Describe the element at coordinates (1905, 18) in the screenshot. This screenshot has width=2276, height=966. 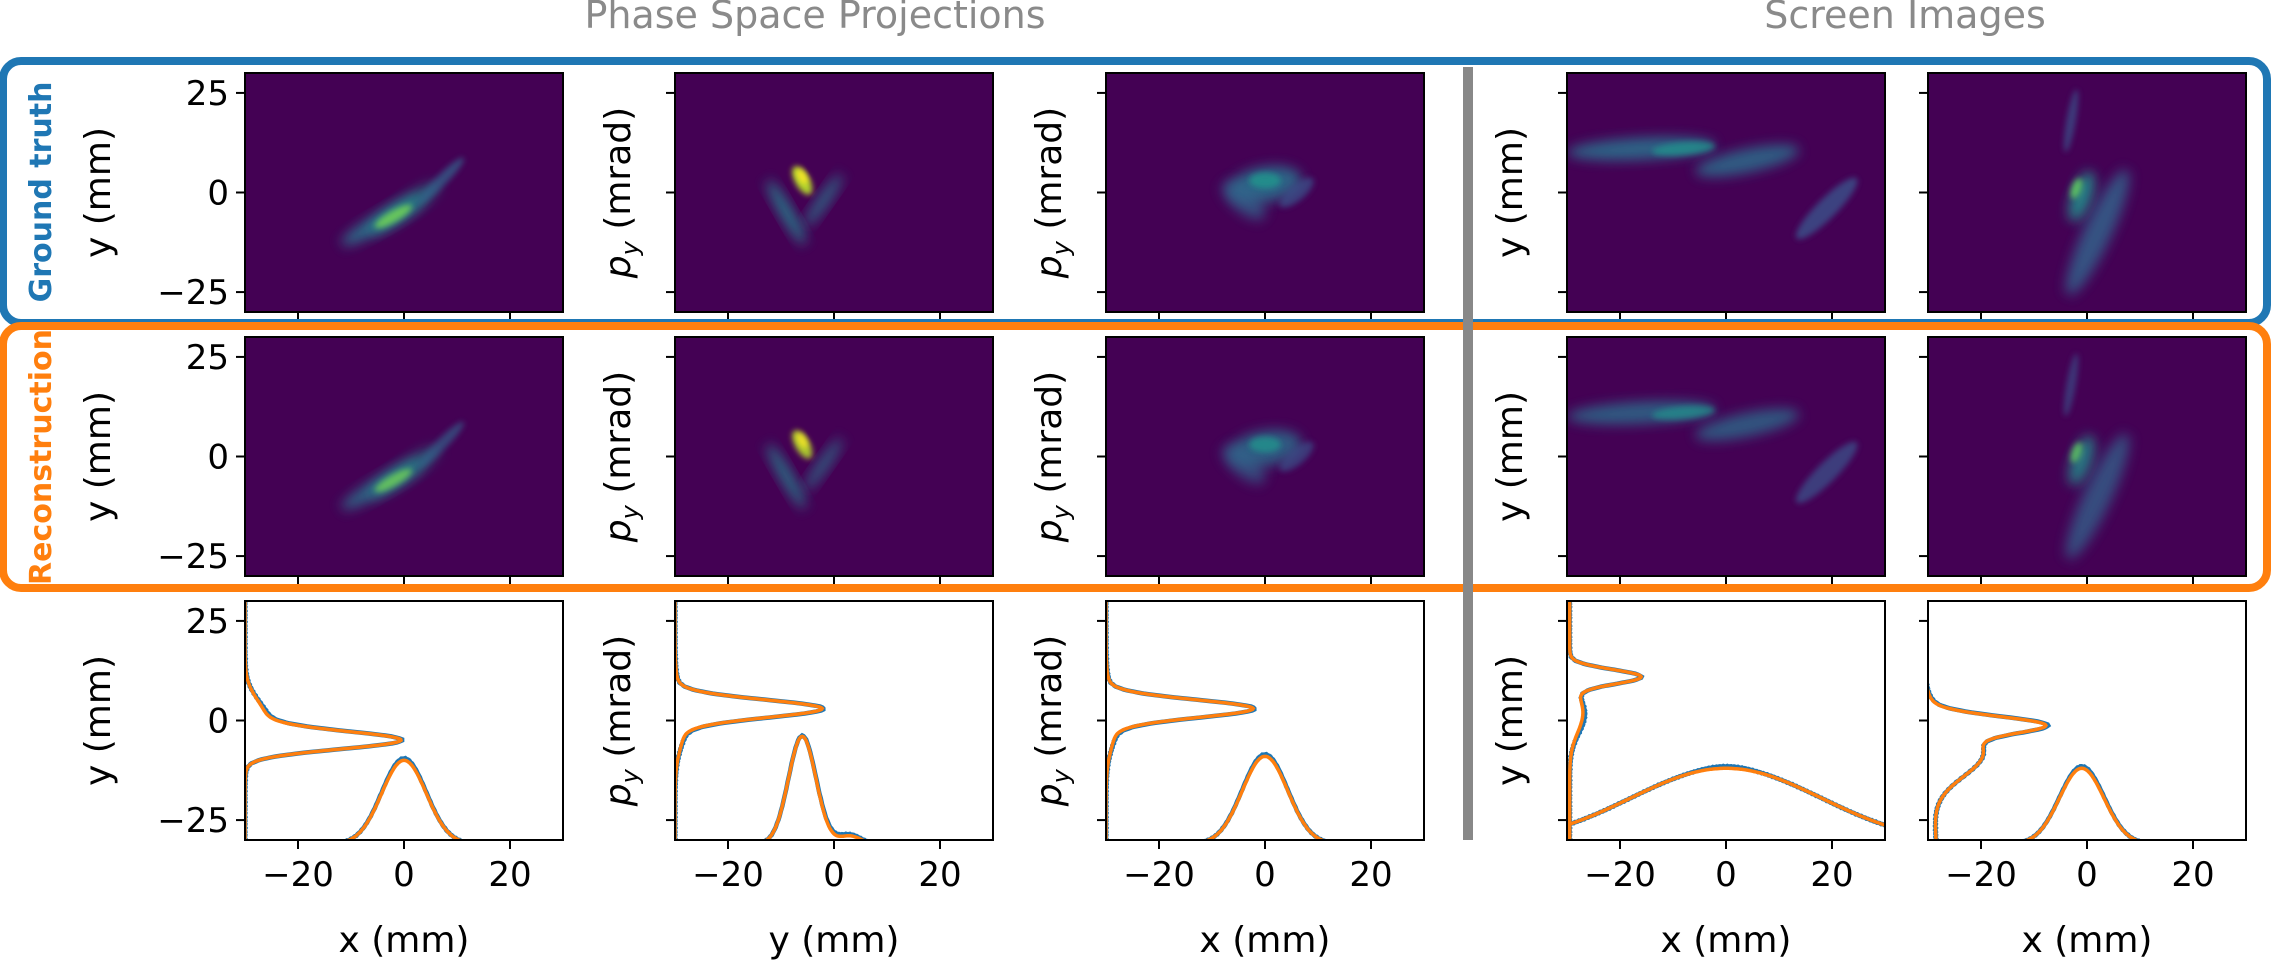
I see `header-screen-images: Screen Images` at that location.